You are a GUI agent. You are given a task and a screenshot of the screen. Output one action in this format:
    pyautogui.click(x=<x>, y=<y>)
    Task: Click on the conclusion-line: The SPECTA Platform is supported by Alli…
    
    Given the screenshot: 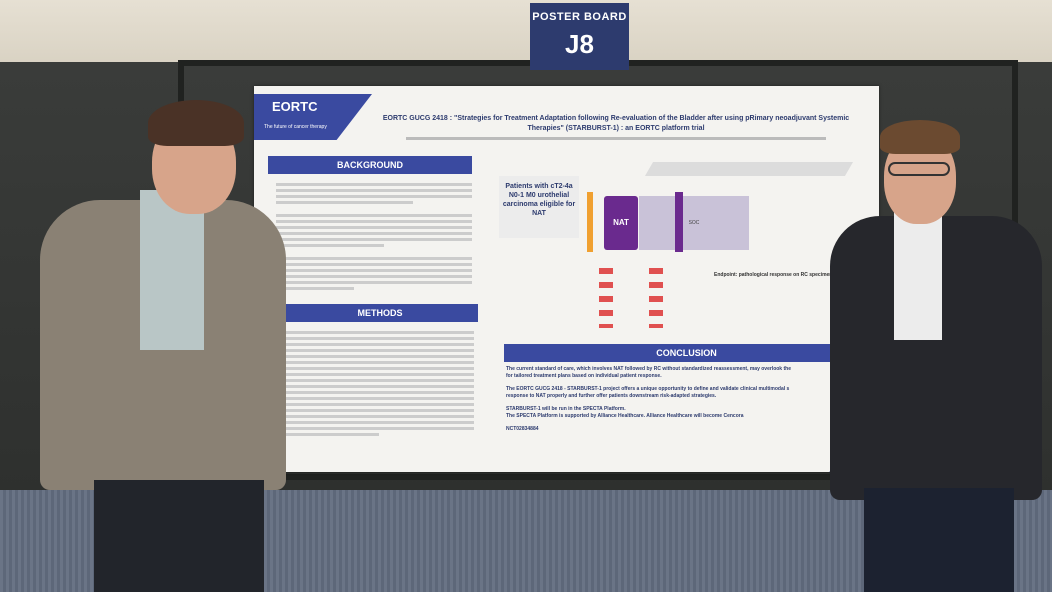 What is the action you would take?
    pyautogui.click(x=625, y=416)
    